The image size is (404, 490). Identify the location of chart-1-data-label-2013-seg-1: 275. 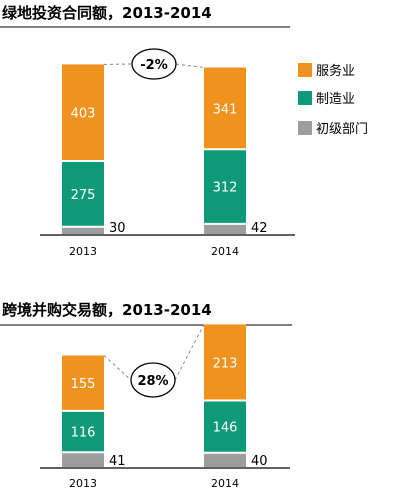
(83, 195).